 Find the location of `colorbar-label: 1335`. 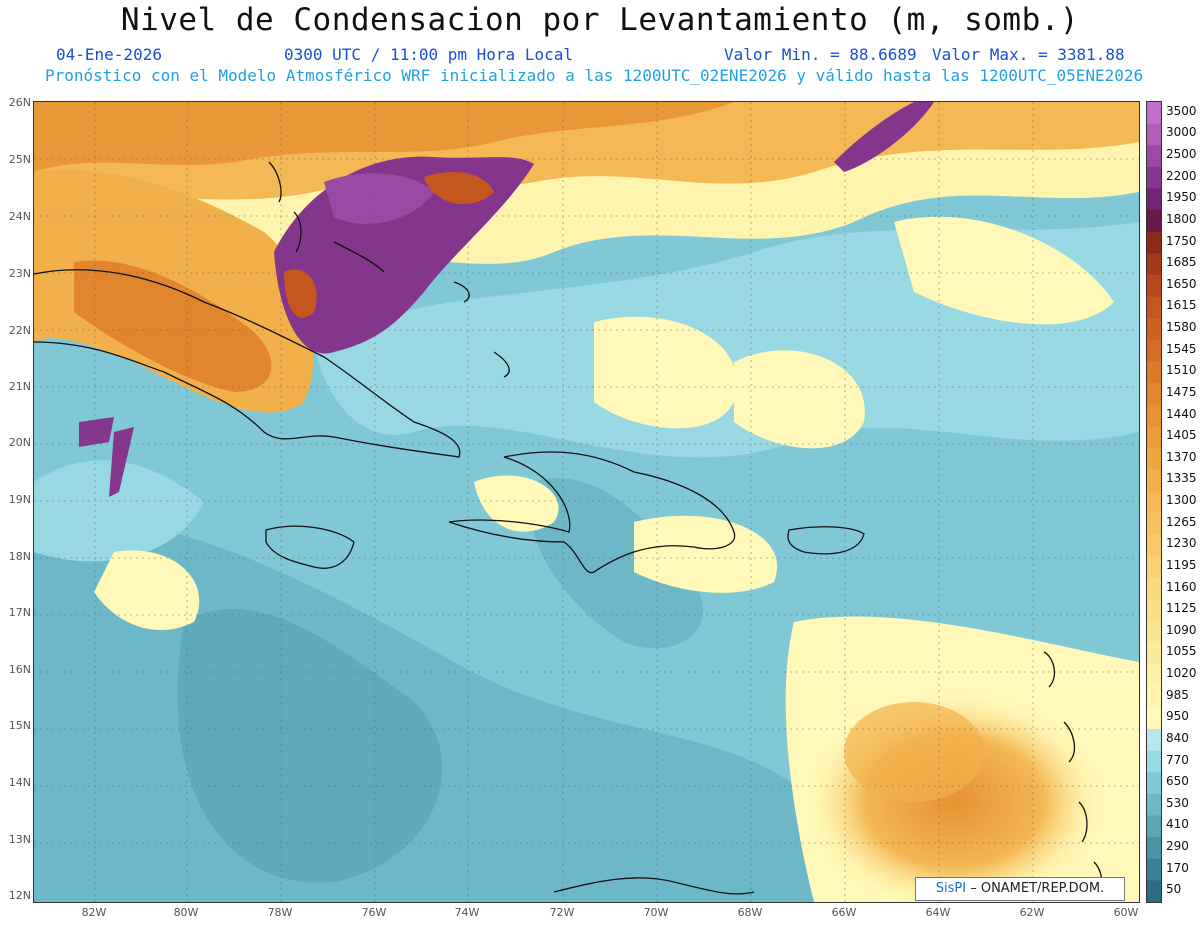

colorbar-label: 1335 is located at coordinates (1181, 478).